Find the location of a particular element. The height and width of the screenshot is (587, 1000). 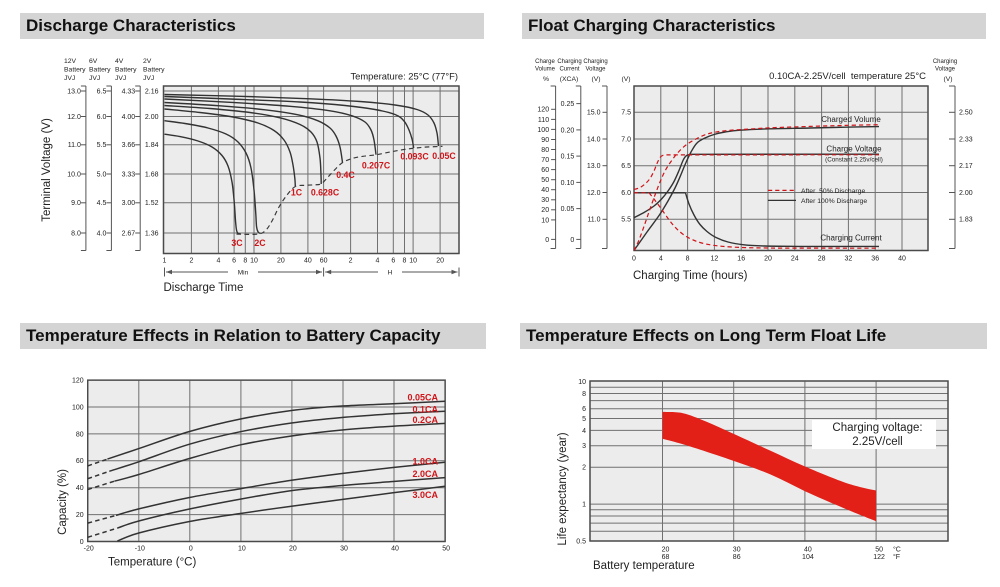

svg-text: Life expectancy (year) is located at coordinates (563, 488).